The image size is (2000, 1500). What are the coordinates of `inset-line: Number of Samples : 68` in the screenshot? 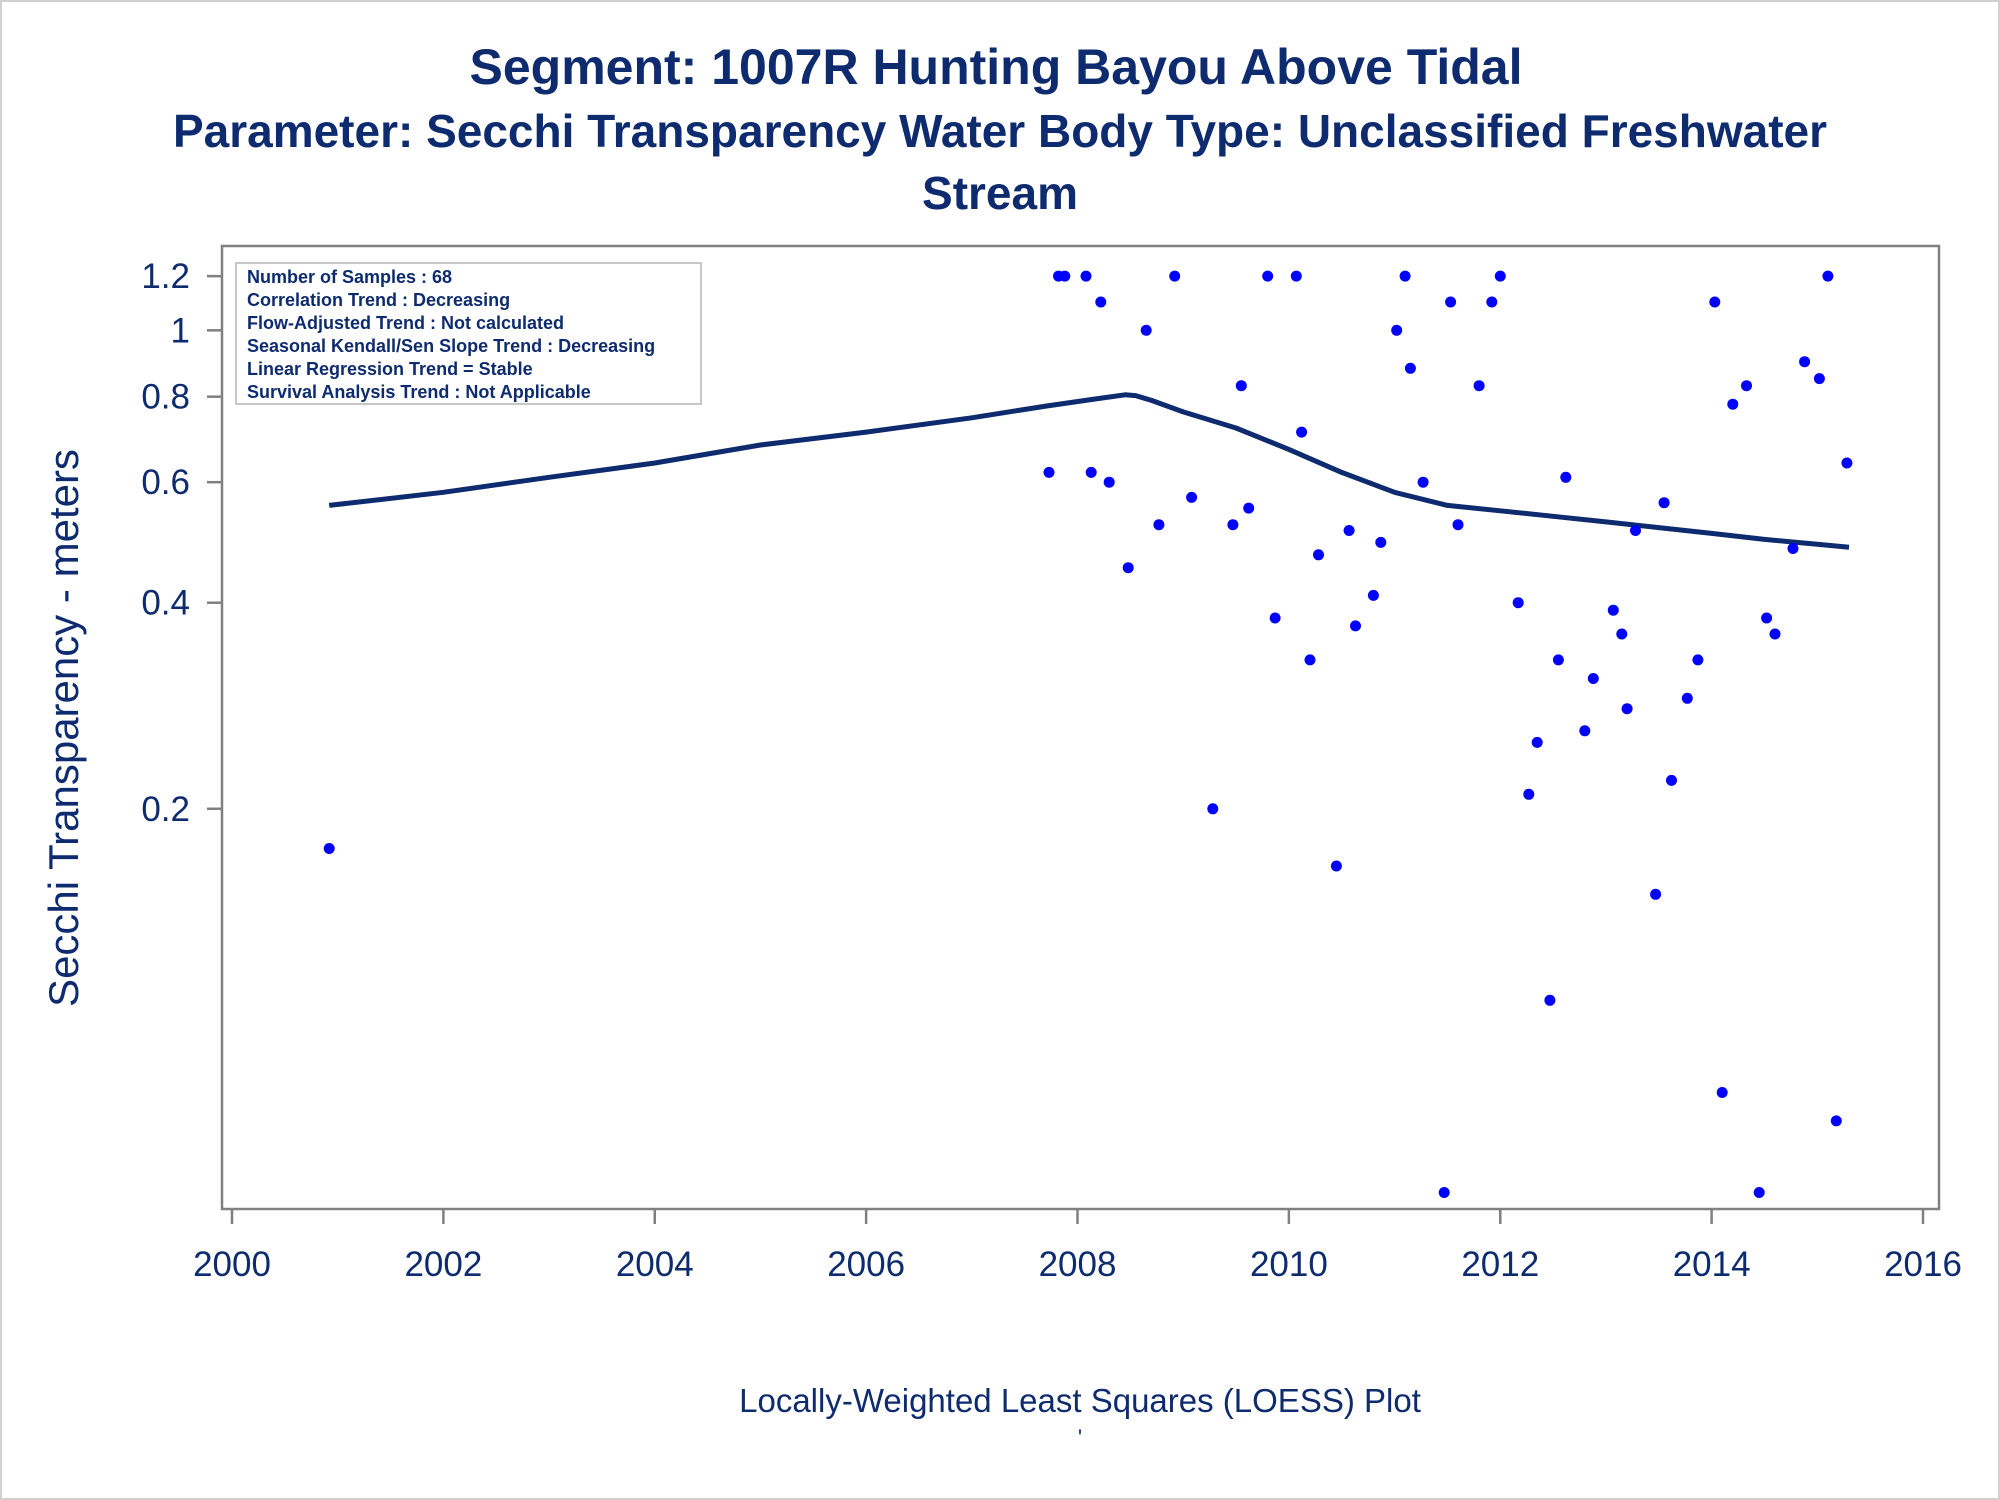 It's located at (349, 277).